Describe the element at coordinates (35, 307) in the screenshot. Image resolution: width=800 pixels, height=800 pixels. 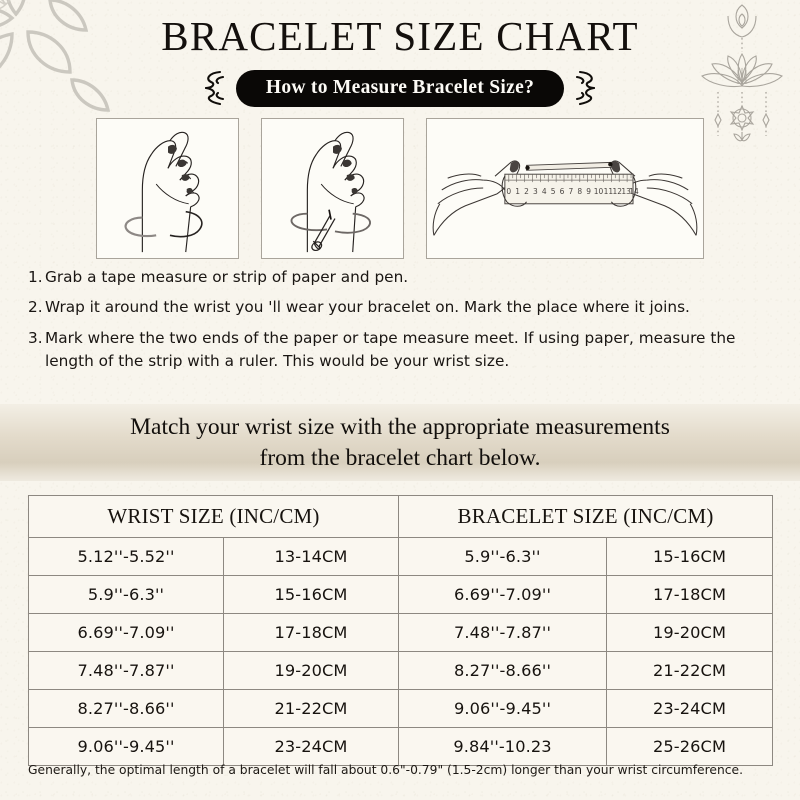
I see `step-number: 2.` at that location.